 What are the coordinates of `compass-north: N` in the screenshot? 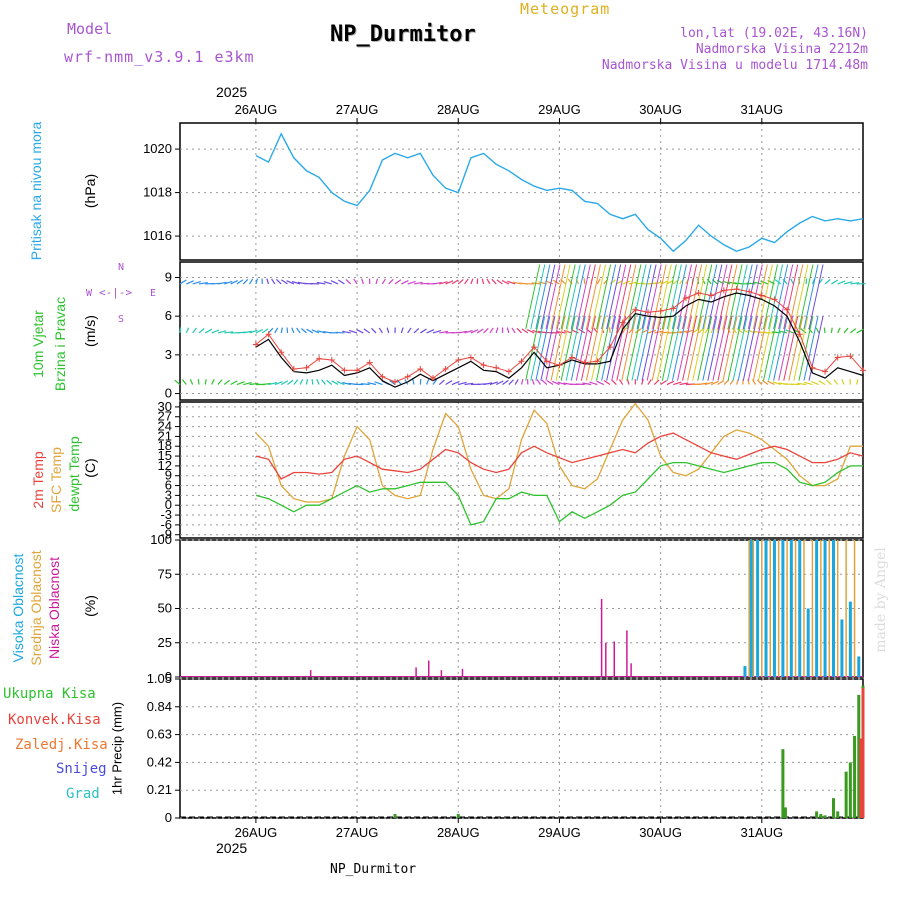 It's located at (121, 267).